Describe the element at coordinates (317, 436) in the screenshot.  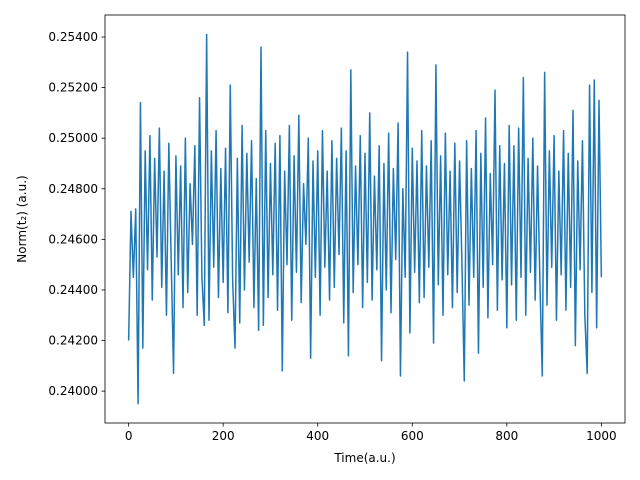
I see `x-tick-label: 400` at that location.